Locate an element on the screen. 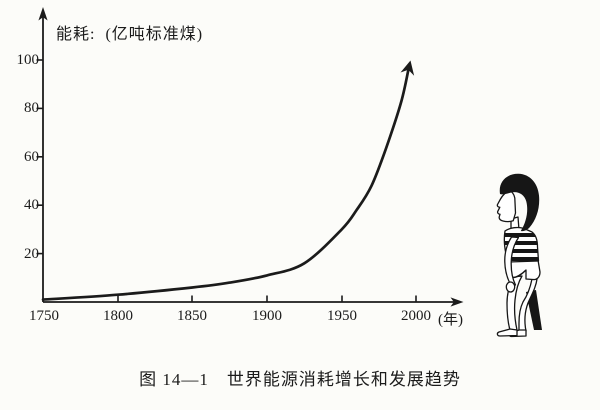 This screenshot has height=410, width=600. y-tick-label-40: 40 is located at coordinates (31, 205).